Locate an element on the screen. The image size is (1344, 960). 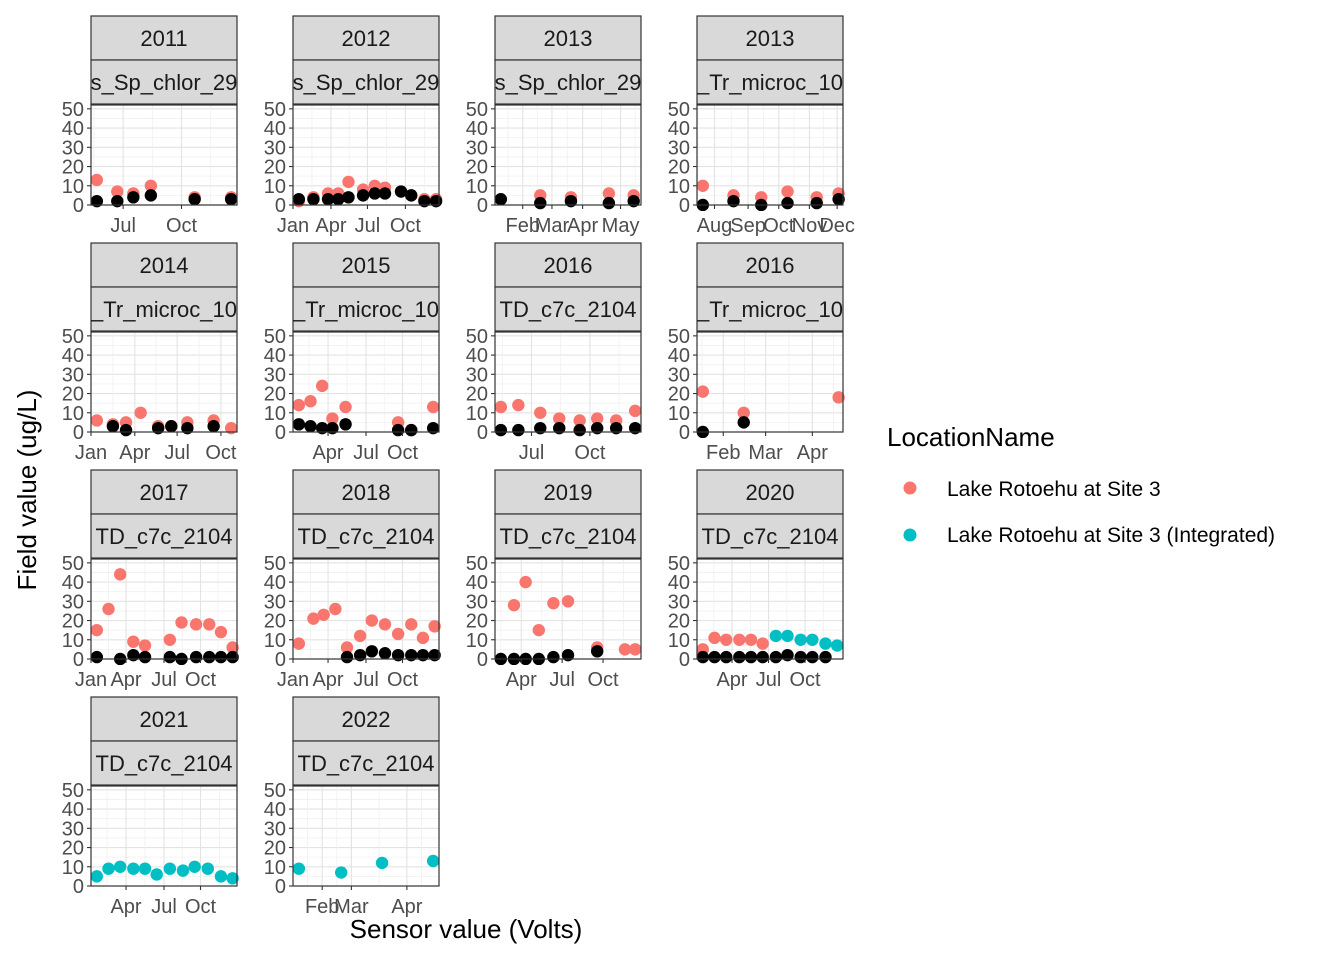
legend-label-site3-integrated: Lake Rotoehu at Site 3 (Integrated) is located at coordinates (1111, 535).